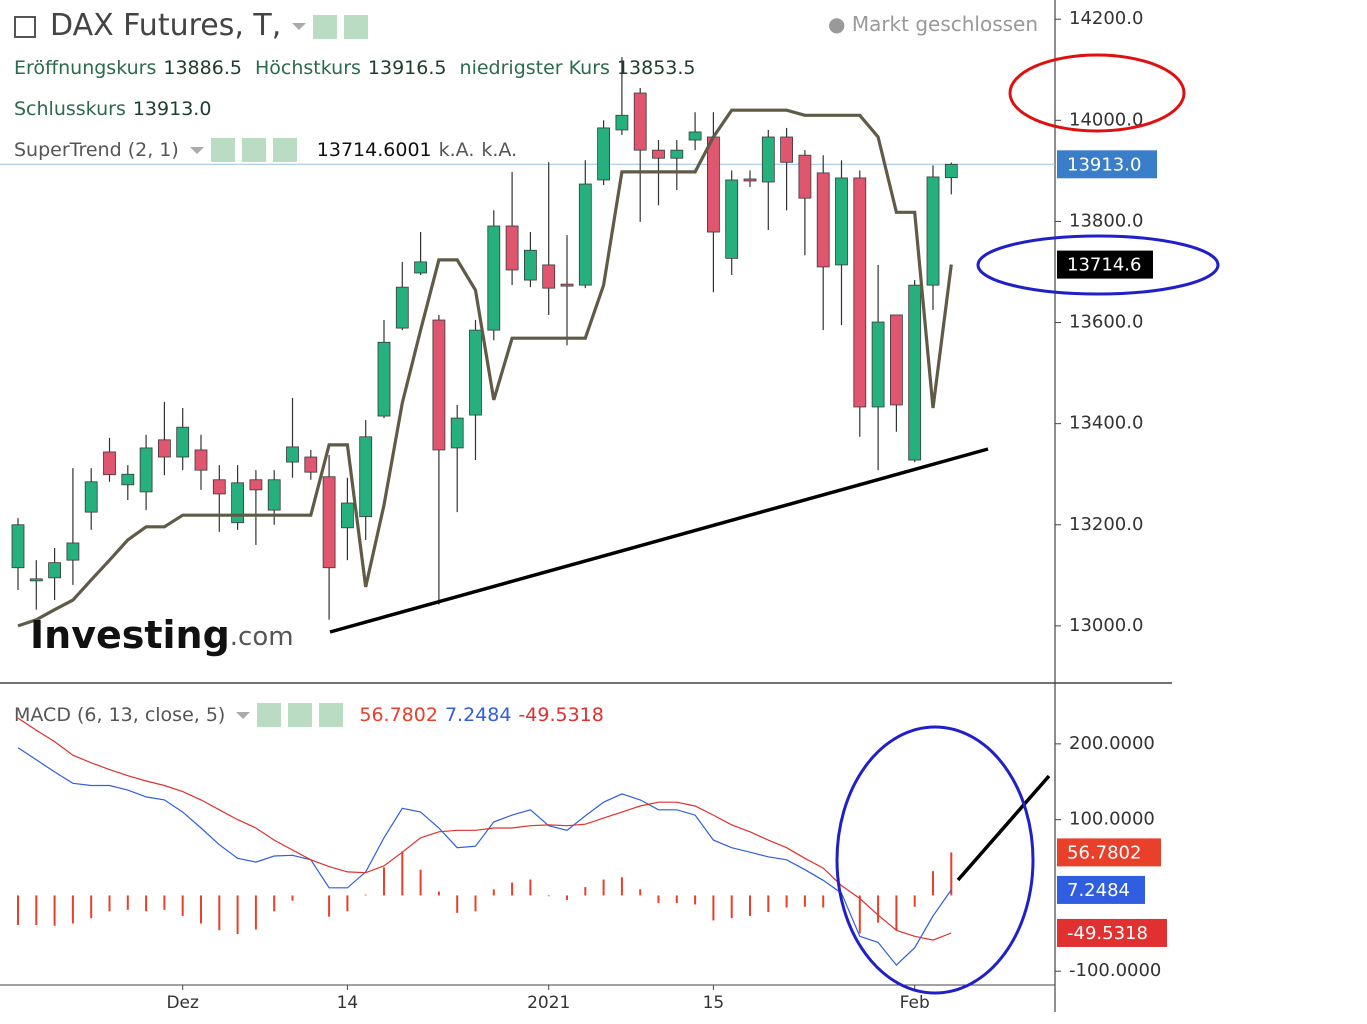 This screenshot has width=1367, height=1024. What do you see at coordinates (398, 714) in the screenshot?
I see `macd-header-value: 56.7802` at bounding box center [398, 714].